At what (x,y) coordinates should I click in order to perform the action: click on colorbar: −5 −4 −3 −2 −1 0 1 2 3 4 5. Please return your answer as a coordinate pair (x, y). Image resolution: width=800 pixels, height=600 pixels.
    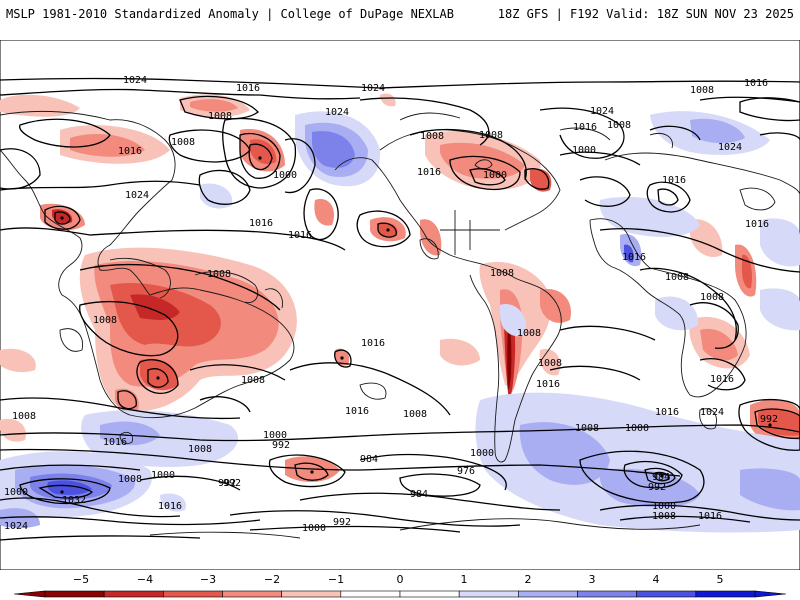
    Looking at the image, I should click on (400, 585).